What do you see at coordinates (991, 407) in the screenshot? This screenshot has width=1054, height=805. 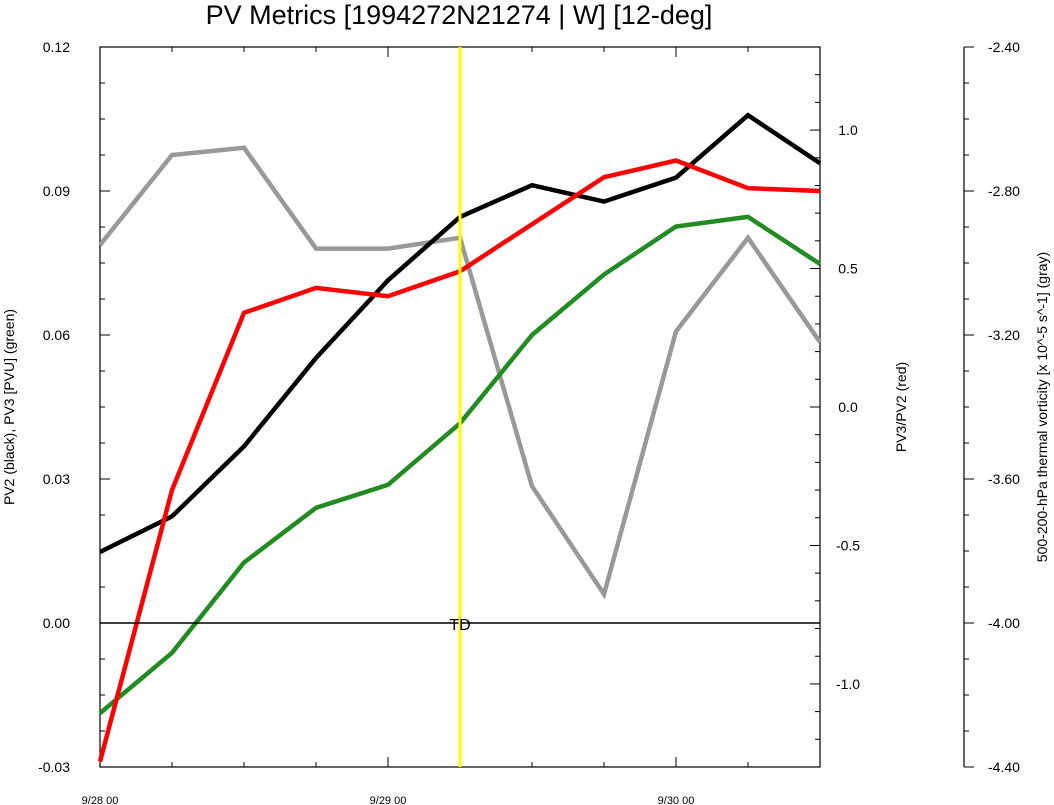 I see `far-right-axis: -4.40 -4.00 -3.60 -3.20 -2.80 -2.40` at bounding box center [991, 407].